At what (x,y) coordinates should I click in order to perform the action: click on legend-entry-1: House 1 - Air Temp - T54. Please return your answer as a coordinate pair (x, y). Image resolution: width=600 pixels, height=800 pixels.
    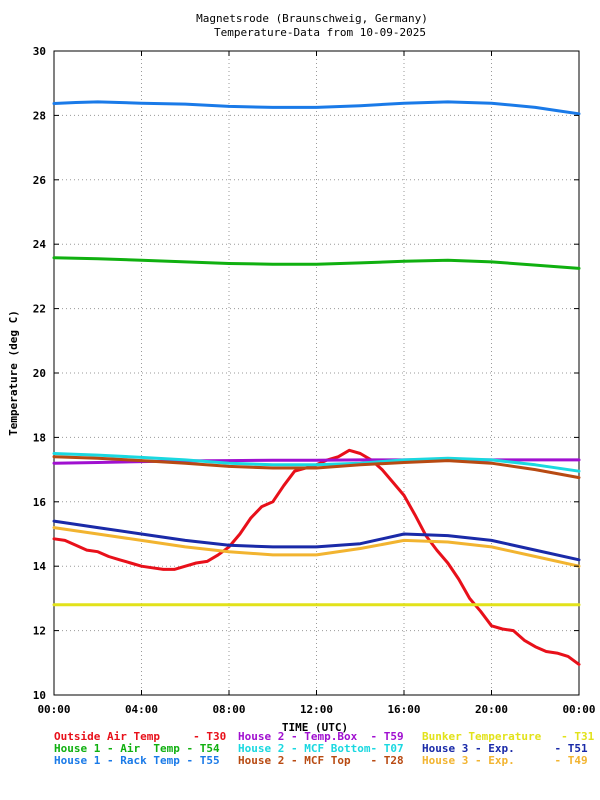
    Looking at the image, I should click on (137, 748).